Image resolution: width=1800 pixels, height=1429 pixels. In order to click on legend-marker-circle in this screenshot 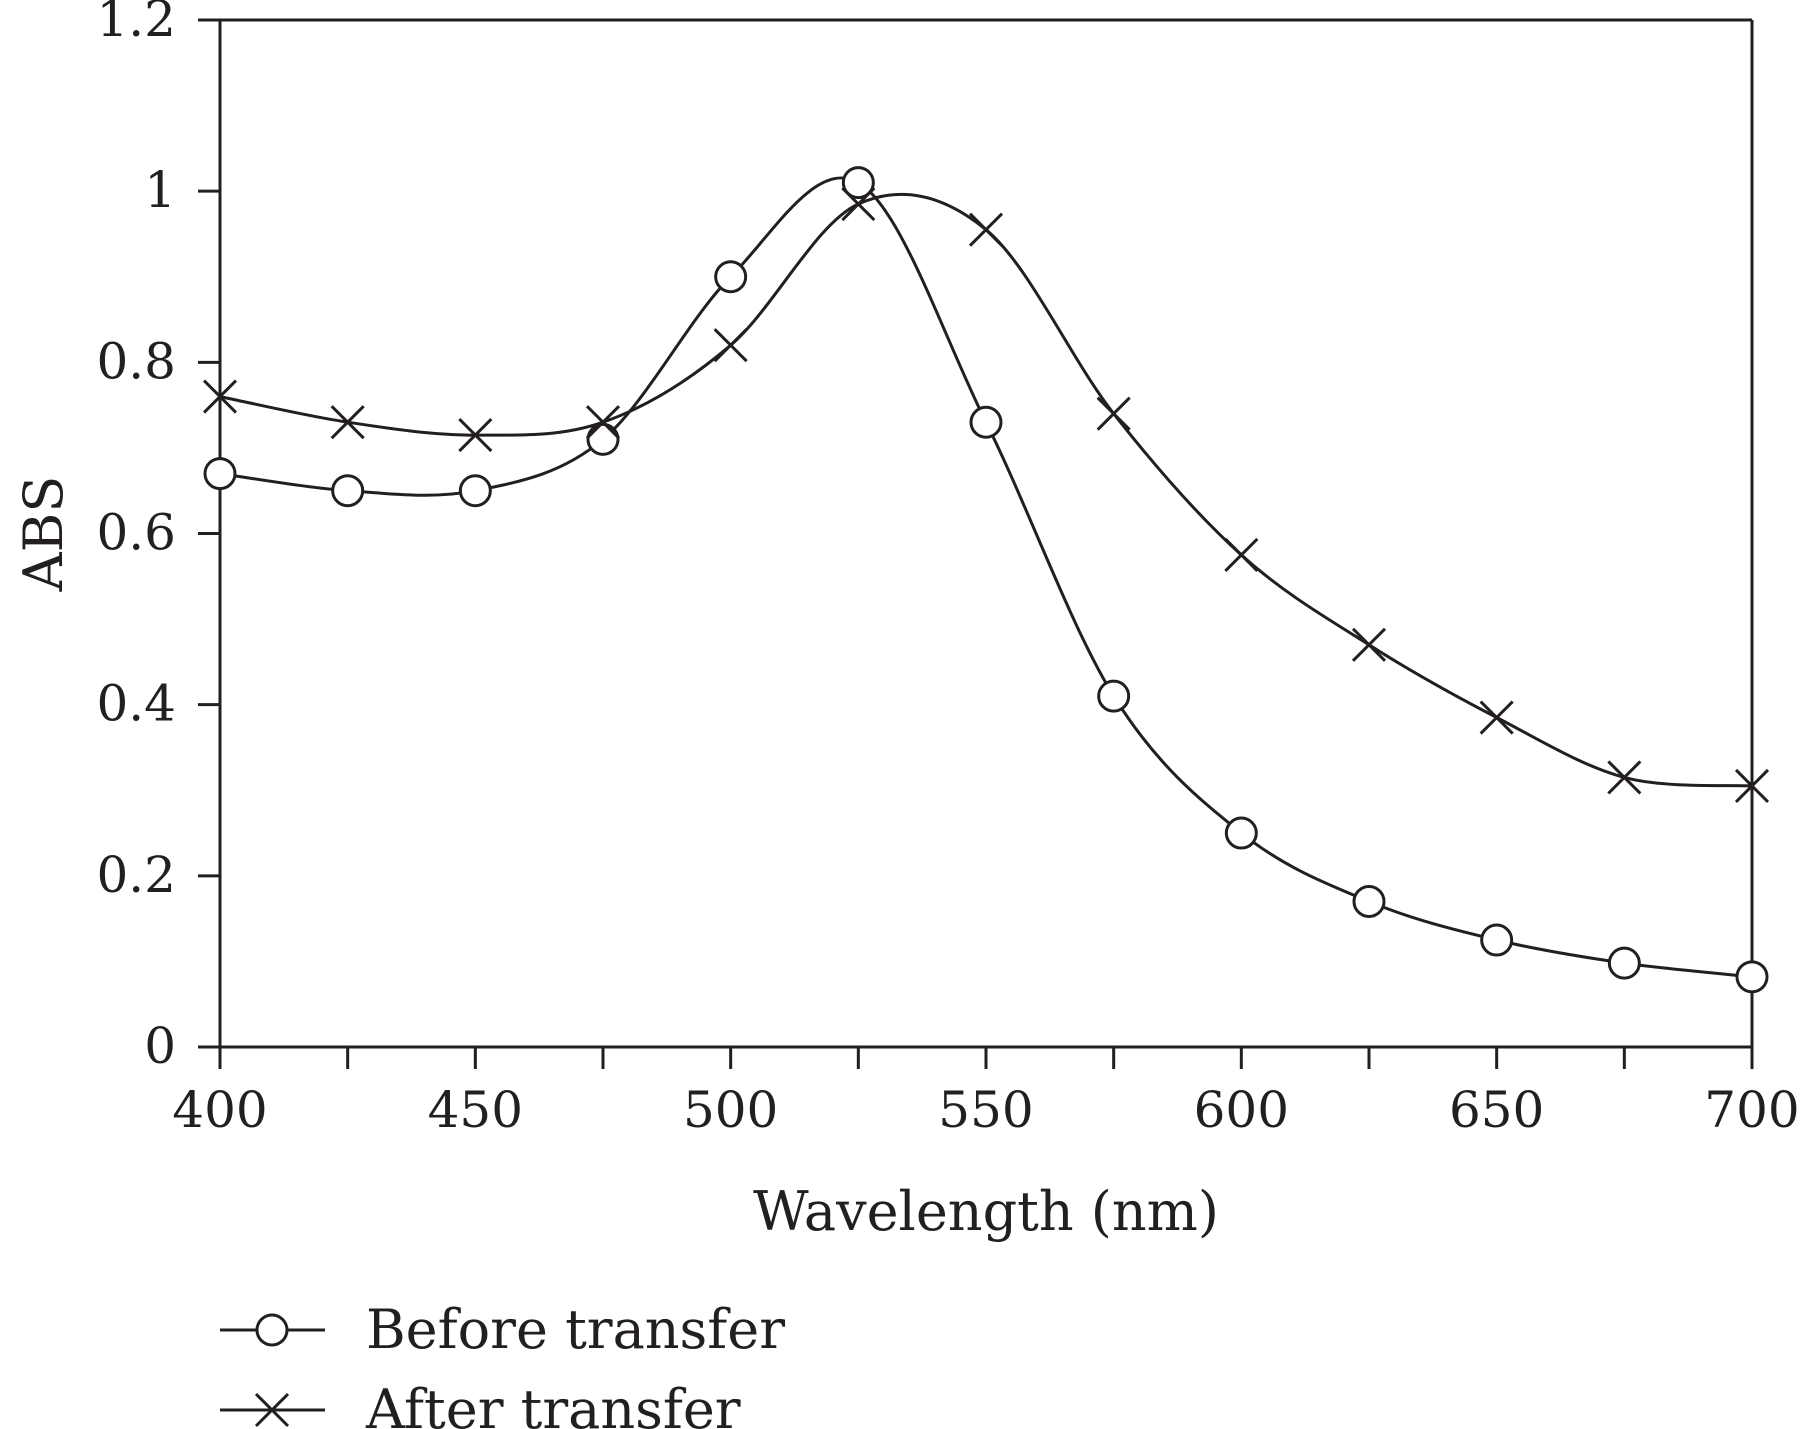, I will do `click(272, 1330)`.